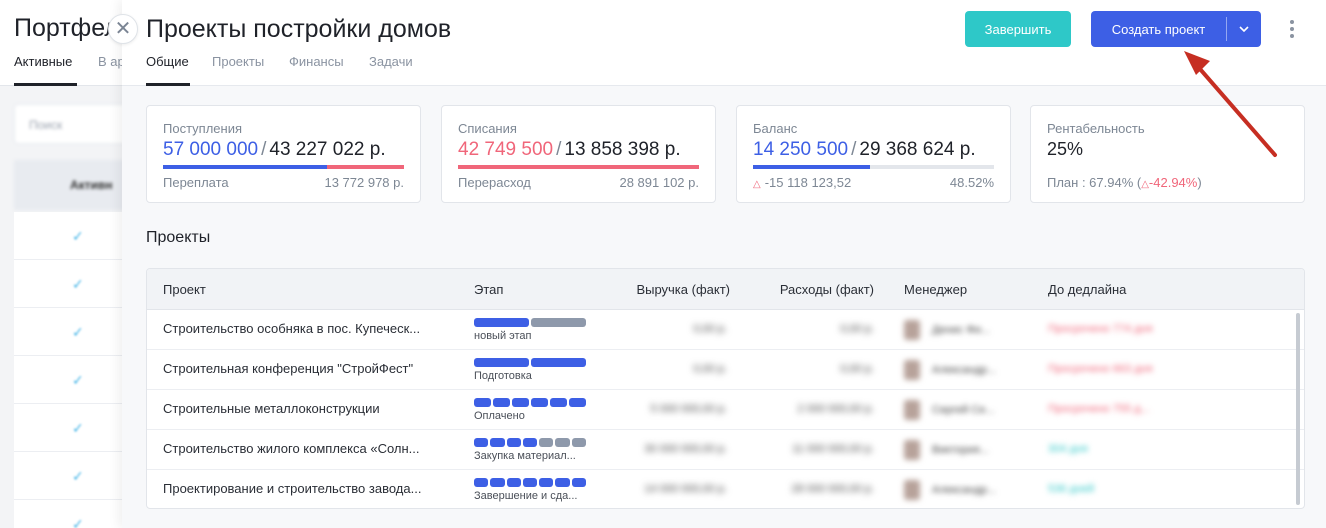 The height and width of the screenshot is (528, 1326). I want to click on kpi-expense-total: 13 858 398 р., so click(622, 149).